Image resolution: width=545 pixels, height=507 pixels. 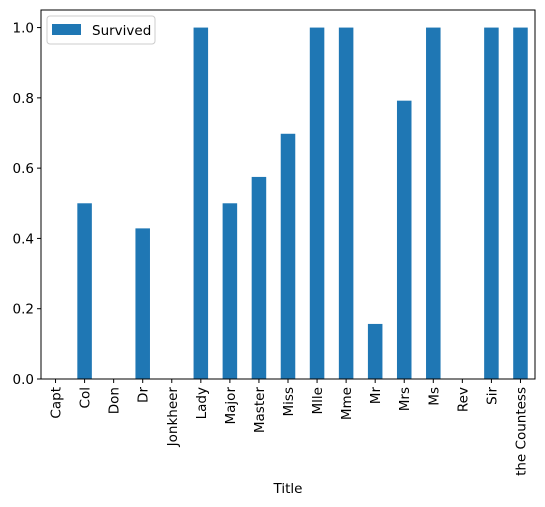 I want to click on x-tick-label: Rev, so click(x=463, y=399).